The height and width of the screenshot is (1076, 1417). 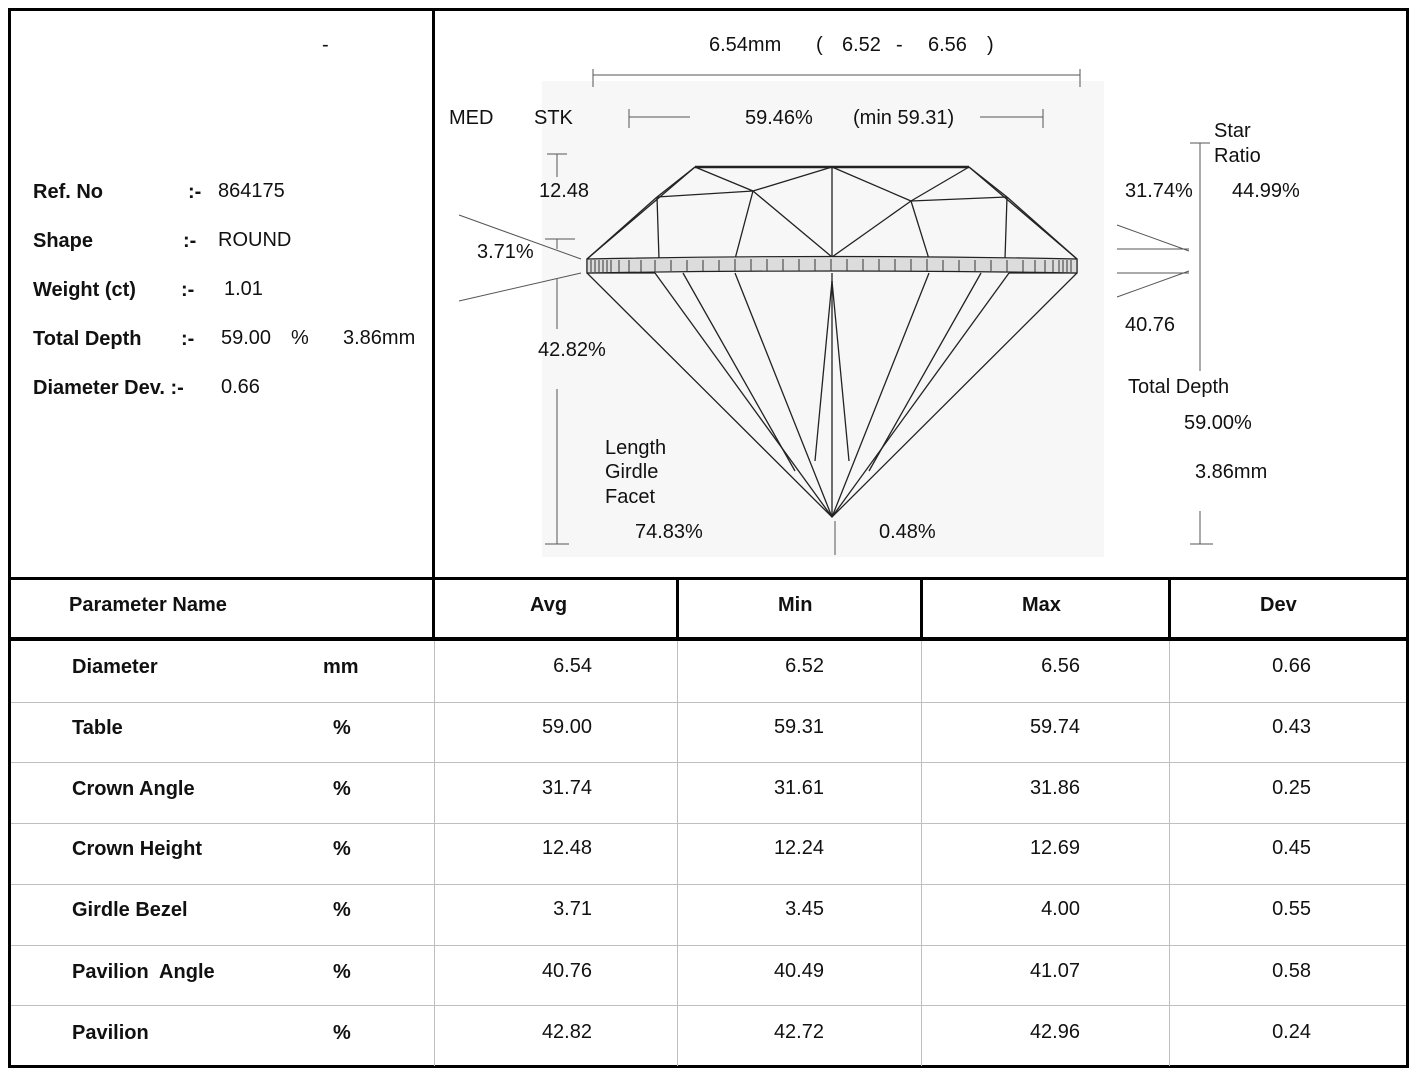 What do you see at coordinates (566, 1032) in the screenshot?
I see `row-avg: 42.82` at bounding box center [566, 1032].